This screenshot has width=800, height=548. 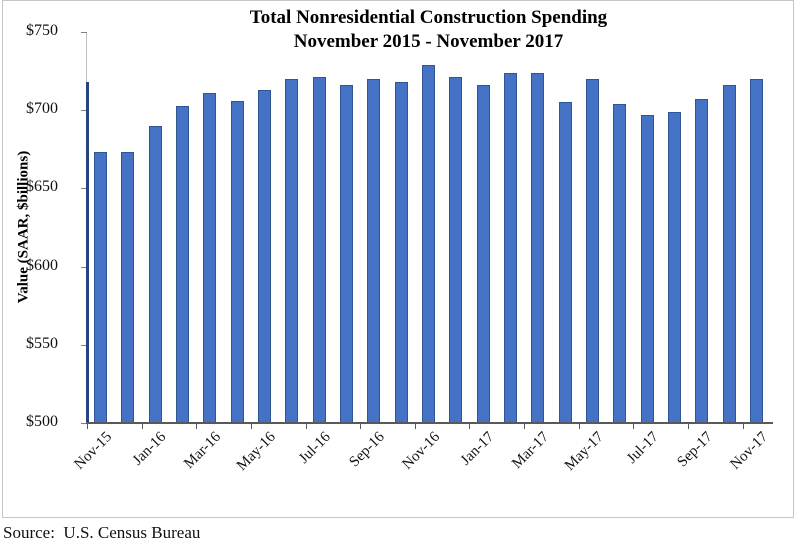 What do you see at coordinates (42, 265) in the screenshot?
I see `y-axis-tick-label: $600` at bounding box center [42, 265].